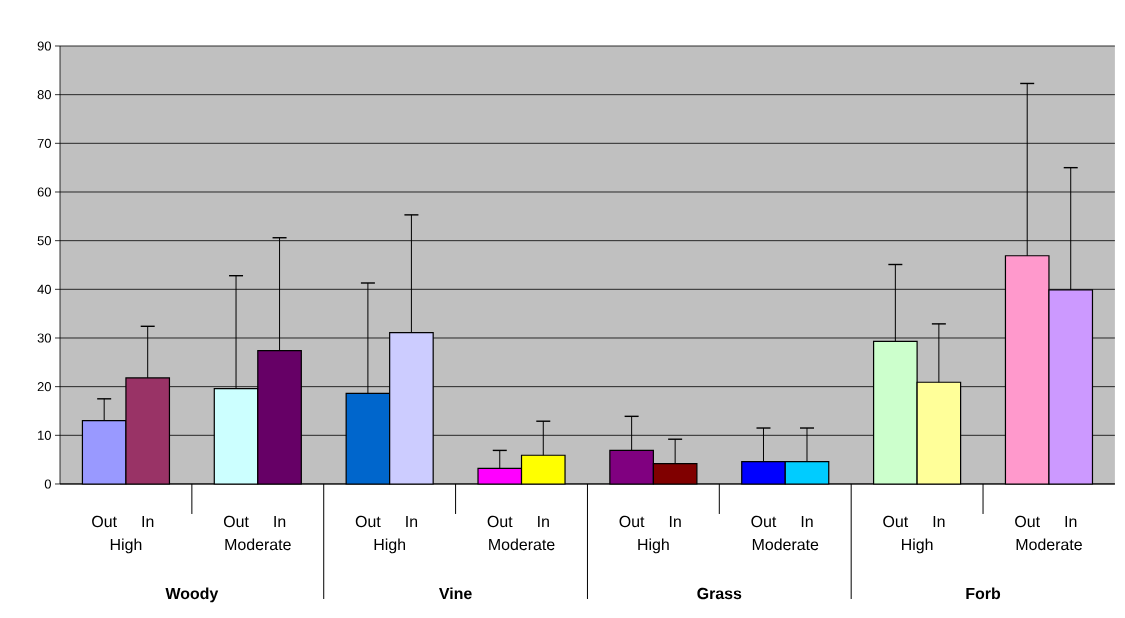  I want to click on y-tick-label: 30, so click(44, 338).